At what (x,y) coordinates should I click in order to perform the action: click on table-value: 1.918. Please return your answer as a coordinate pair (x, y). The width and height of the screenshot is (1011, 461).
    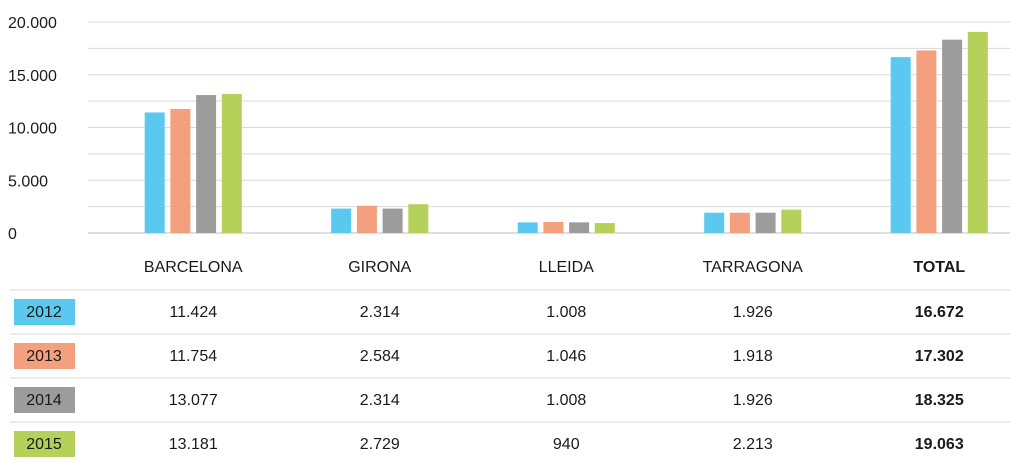
    Looking at the image, I should click on (753, 356).